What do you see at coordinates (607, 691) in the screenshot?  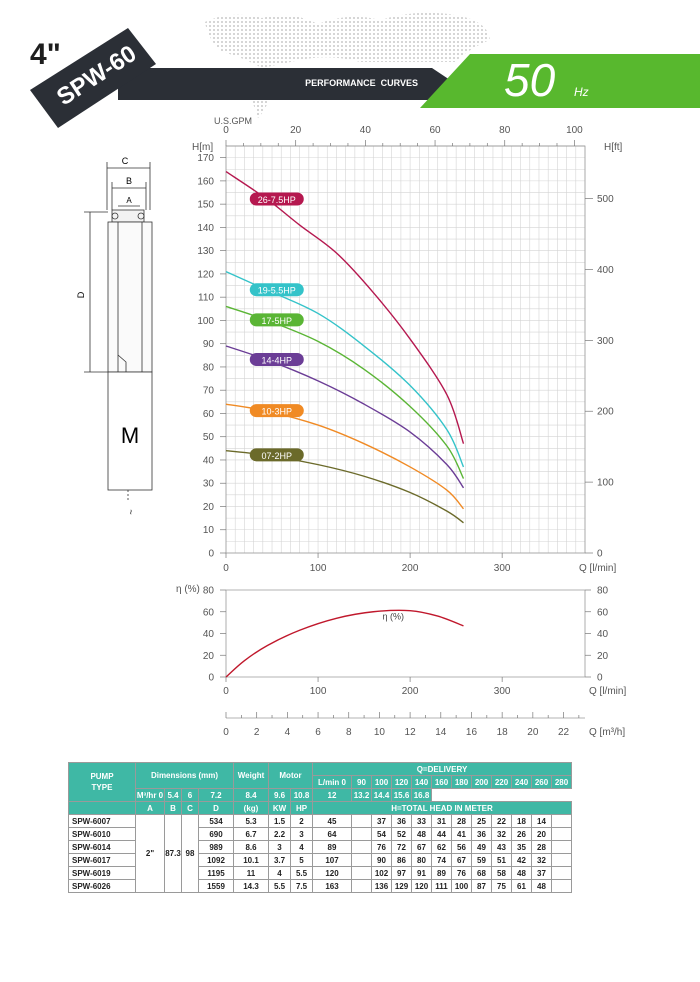 I see `eff-x-axis-label: Q [l/min]` at bounding box center [607, 691].